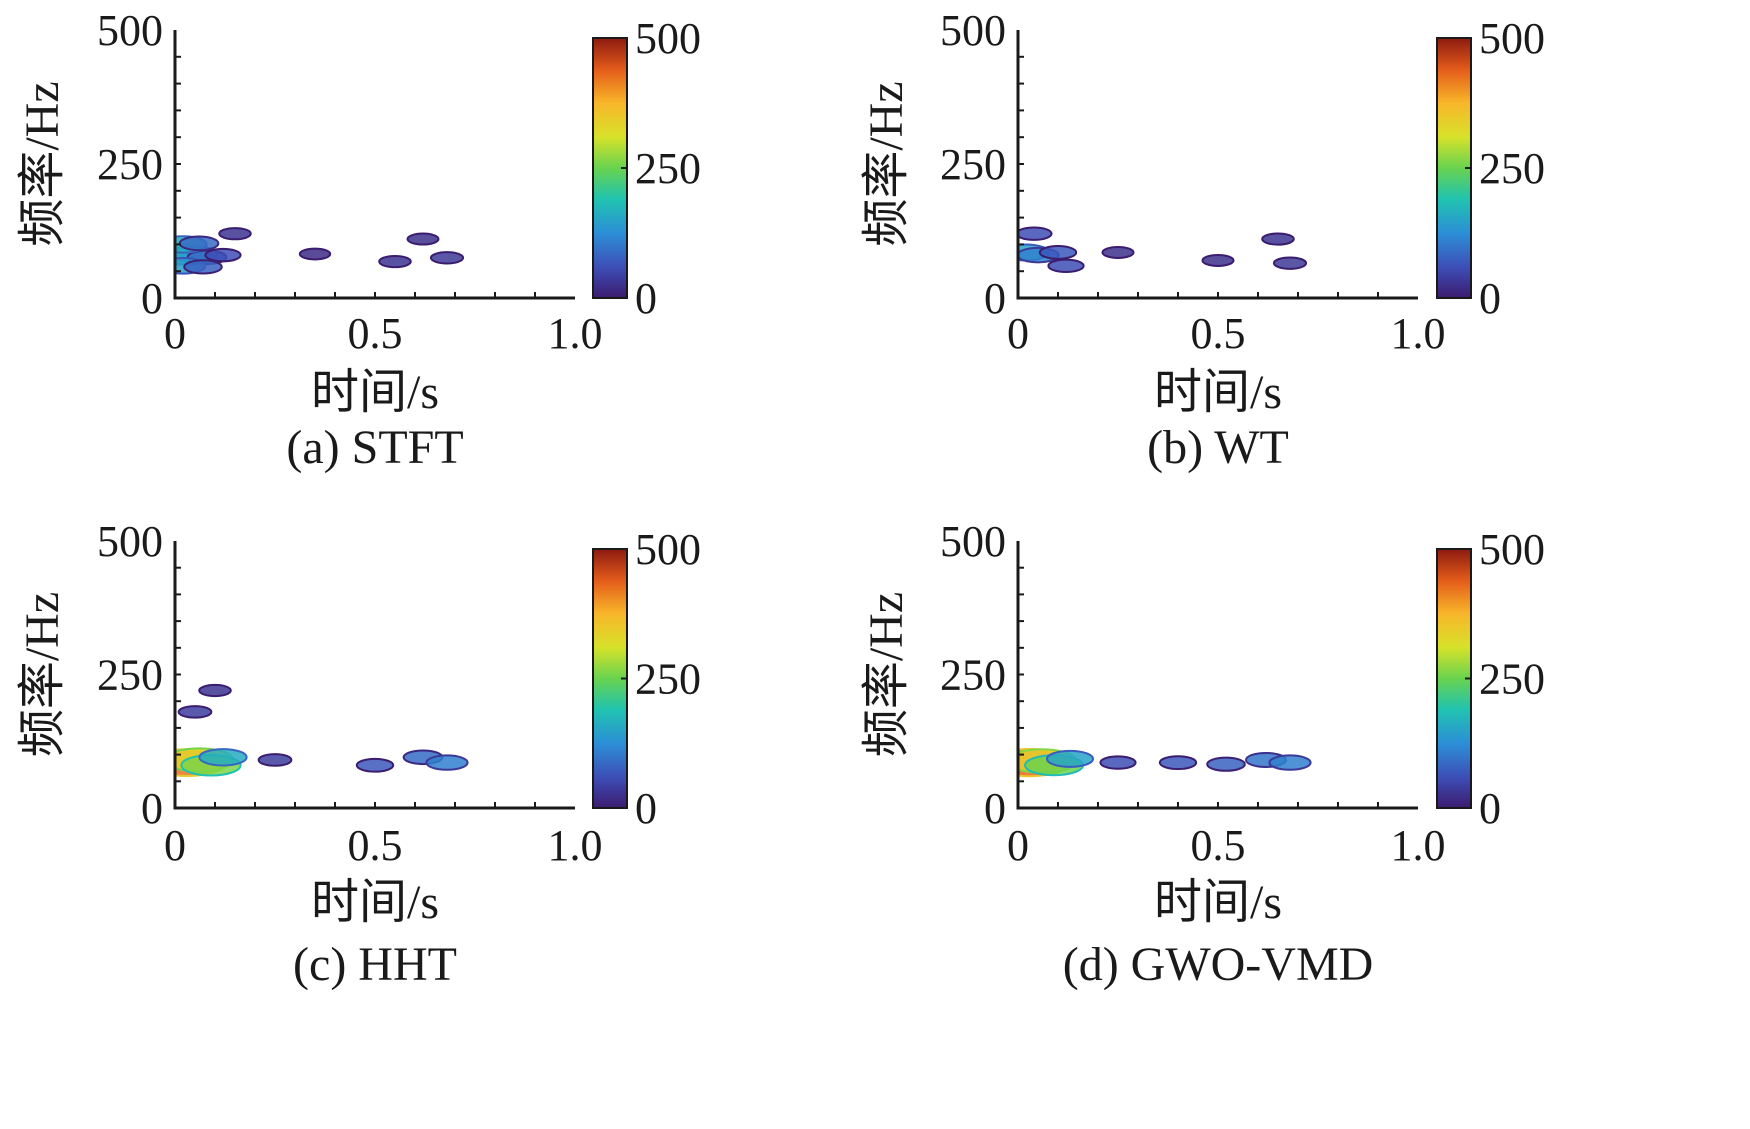 The height and width of the screenshot is (1129, 1750). I want to click on panel-caption: (a) STFT, so click(374, 447).